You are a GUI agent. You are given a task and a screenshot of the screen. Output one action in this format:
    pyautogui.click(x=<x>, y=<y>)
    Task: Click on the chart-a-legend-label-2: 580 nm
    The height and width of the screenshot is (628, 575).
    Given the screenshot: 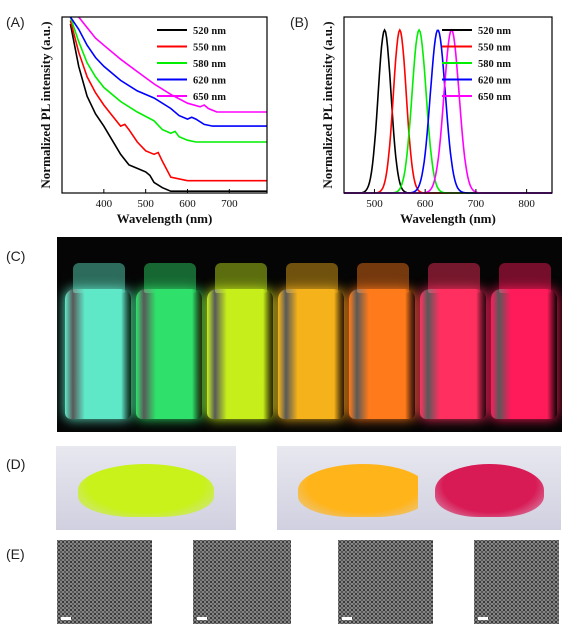 What is the action you would take?
    pyautogui.click(x=209, y=64)
    